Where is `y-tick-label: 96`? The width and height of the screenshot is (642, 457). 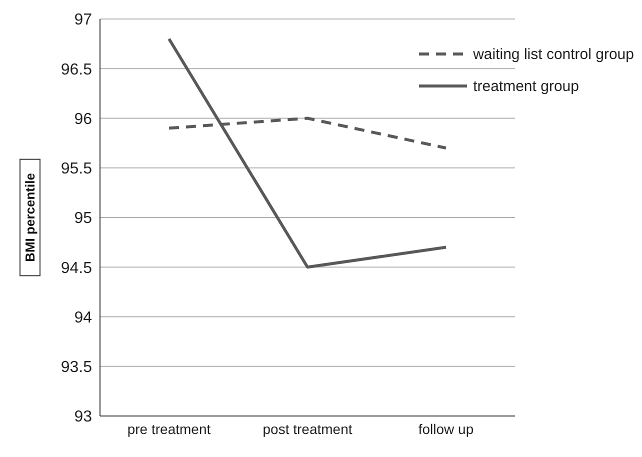 y-tick-label: 96 is located at coordinates (83, 119).